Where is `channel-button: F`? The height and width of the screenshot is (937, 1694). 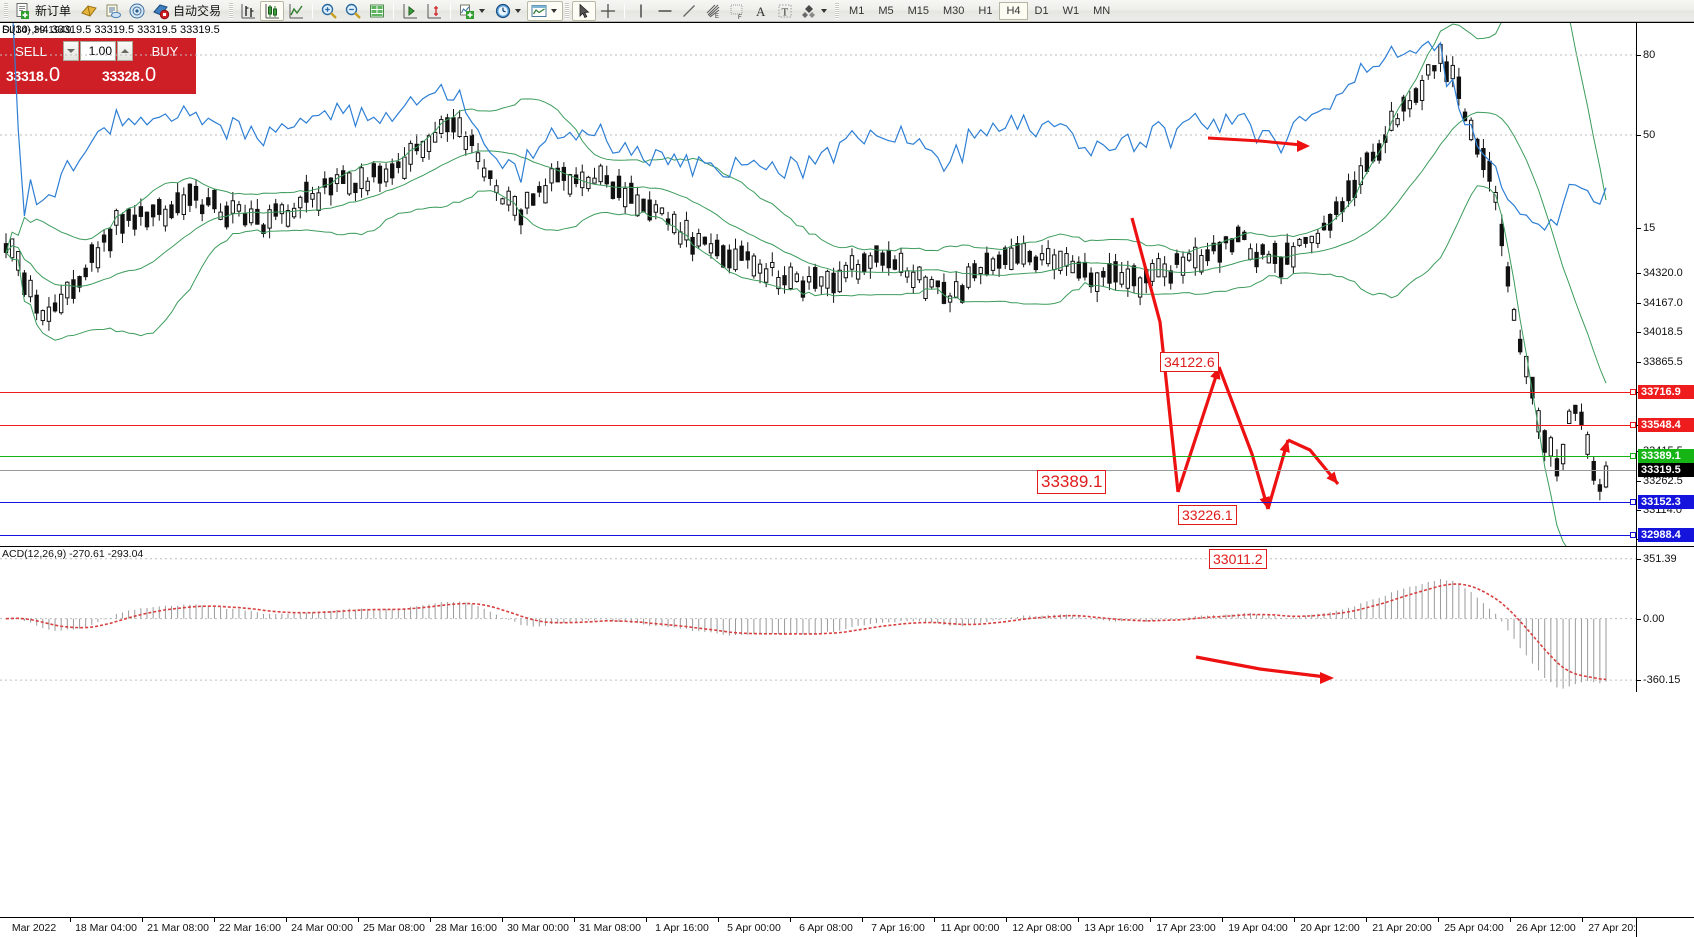 channel-button: F is located at coordinates (737, 11).